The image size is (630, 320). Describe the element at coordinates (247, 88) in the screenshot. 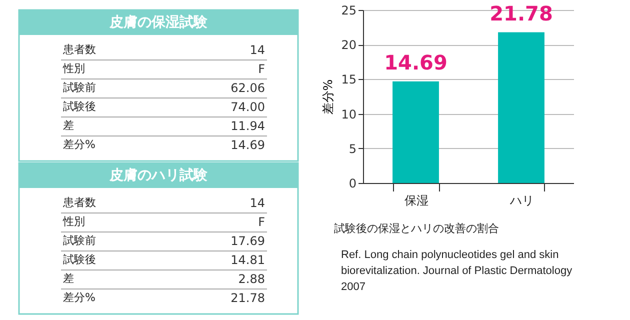

I see `text: 62.06` at that location.